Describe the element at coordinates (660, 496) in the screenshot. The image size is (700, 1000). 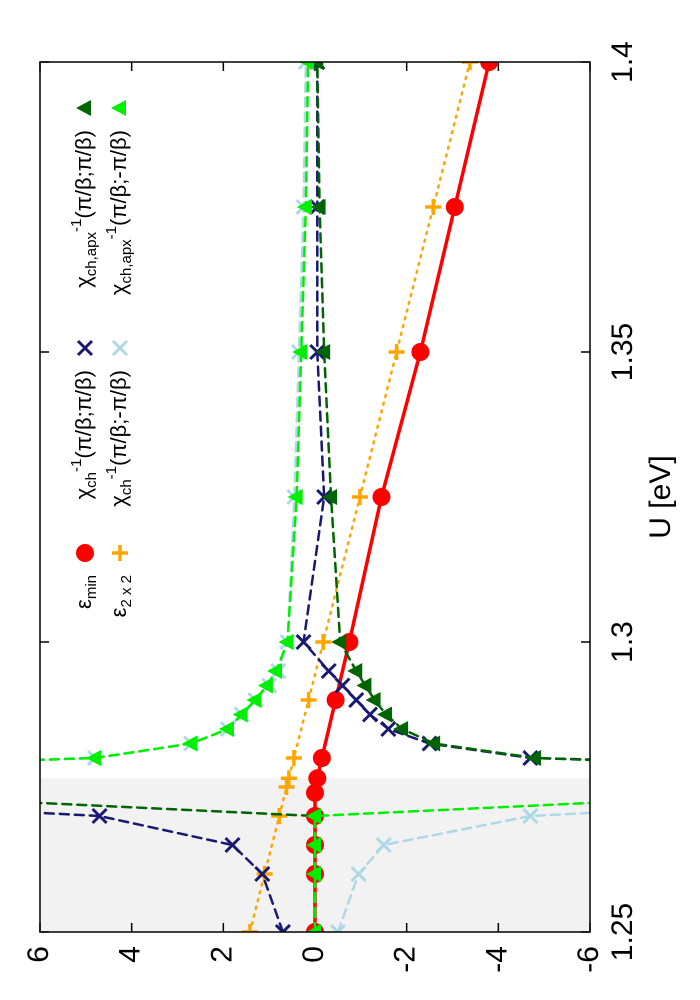
I see `x-axis-label: U [eV]` at that location.